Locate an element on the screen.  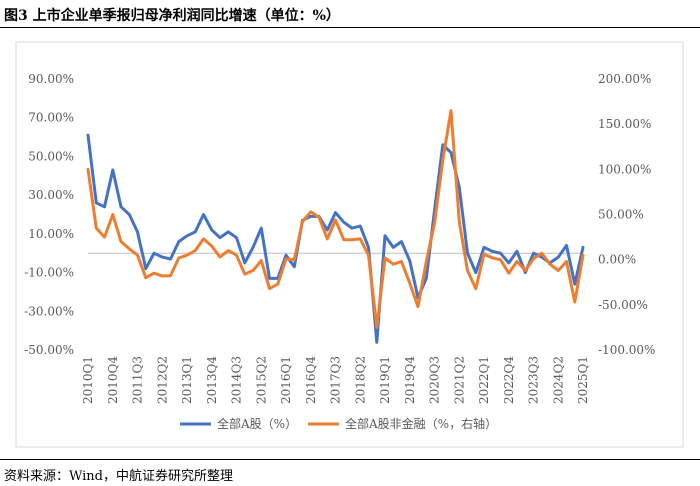
x-axis-tick-label: 2010Q4 is located at coordinates (113, 380).